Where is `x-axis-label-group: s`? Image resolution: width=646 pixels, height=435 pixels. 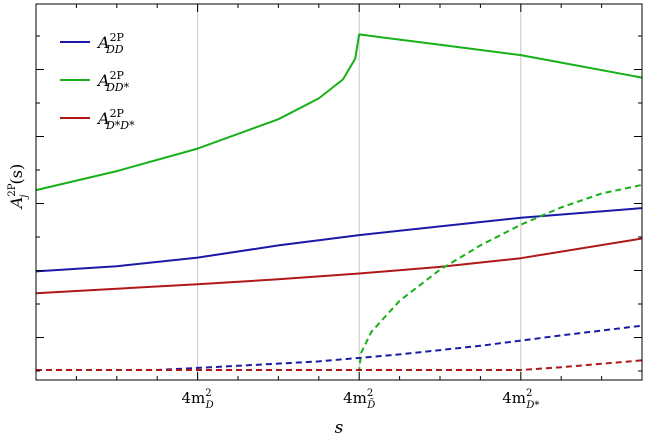 x-axis-label-group: s is located at coordinates (339, 426).